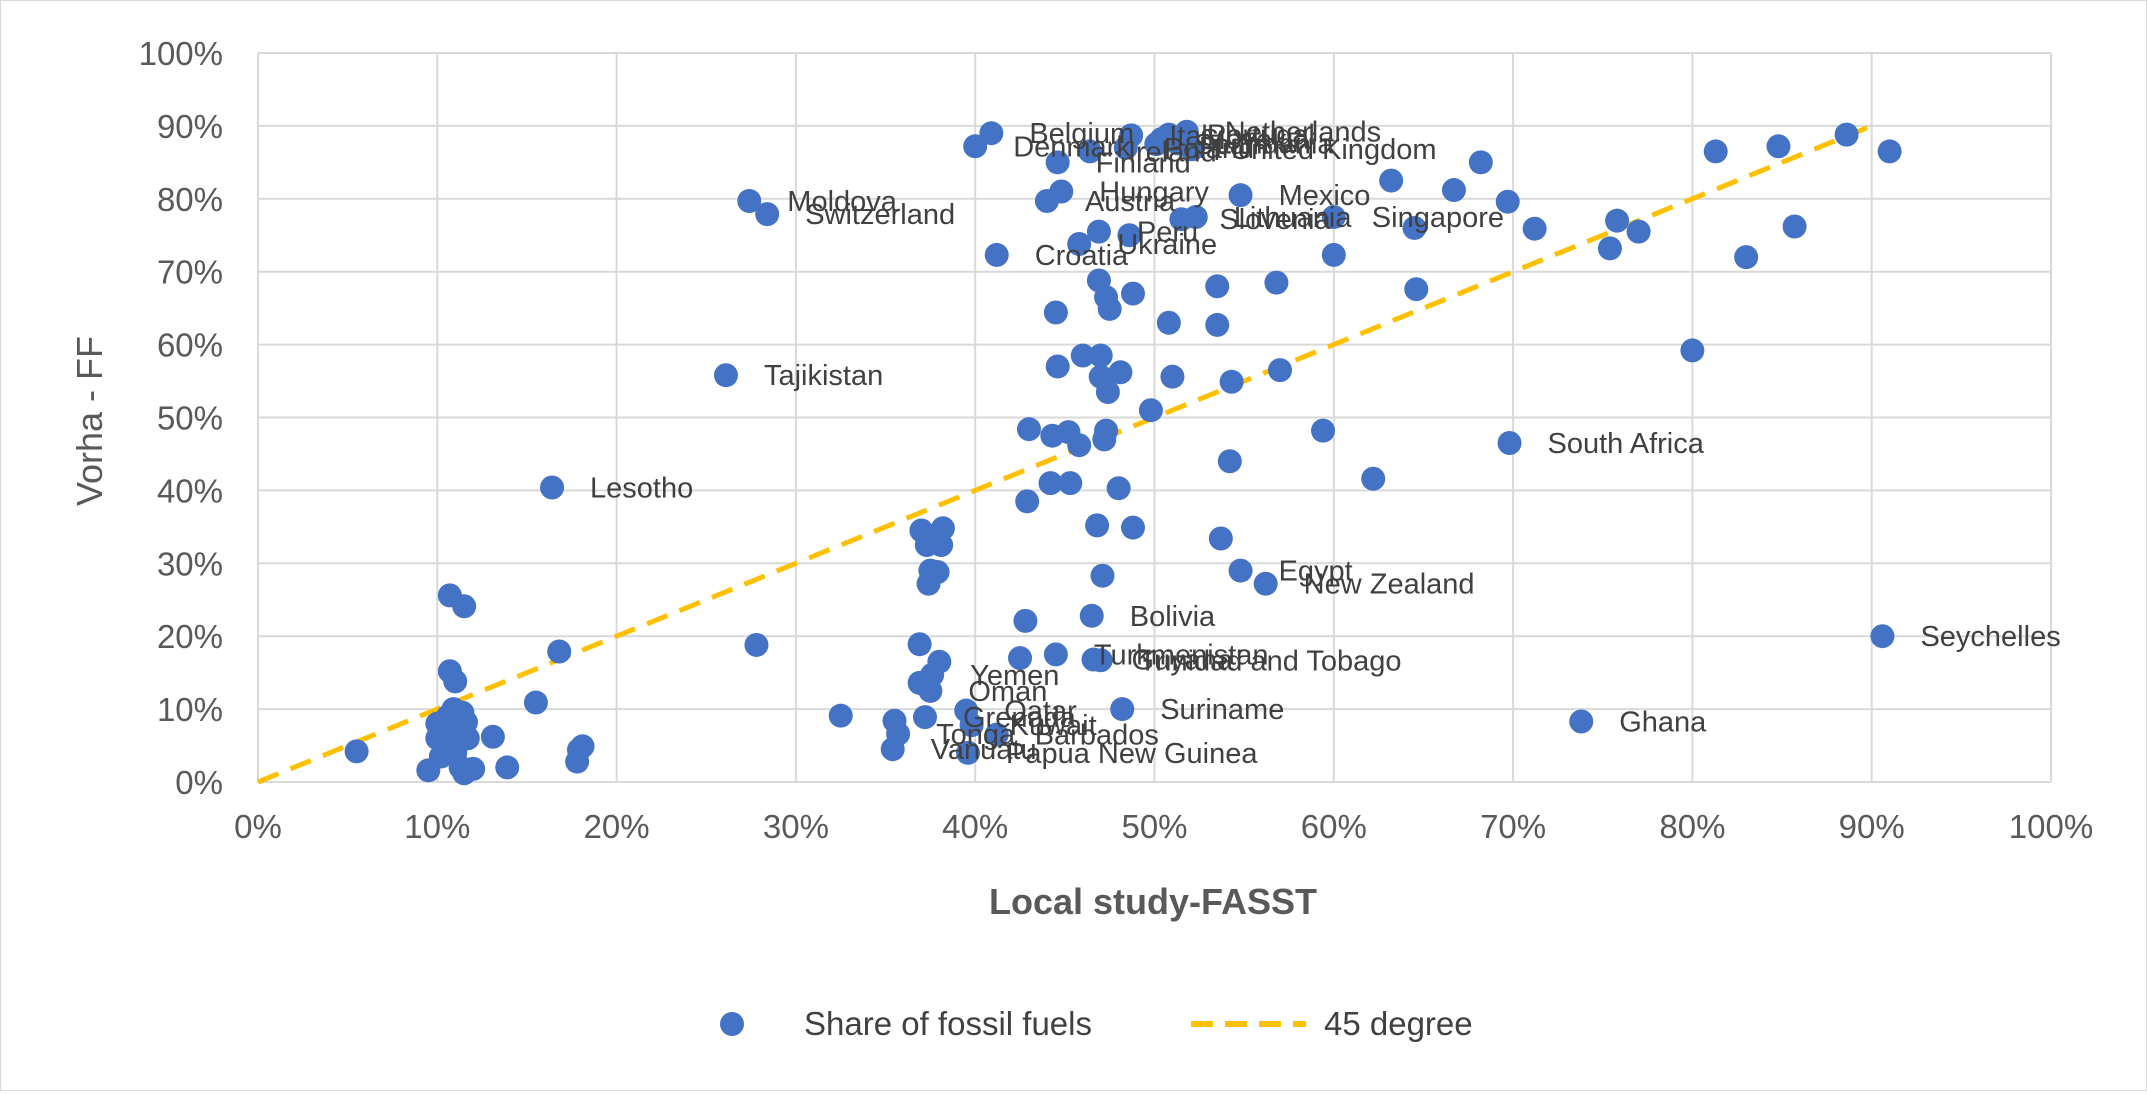 The height and width of the screenshot is (1095, 2147). I want to click on data-point-label: Seychelles, so click(1990, 637).